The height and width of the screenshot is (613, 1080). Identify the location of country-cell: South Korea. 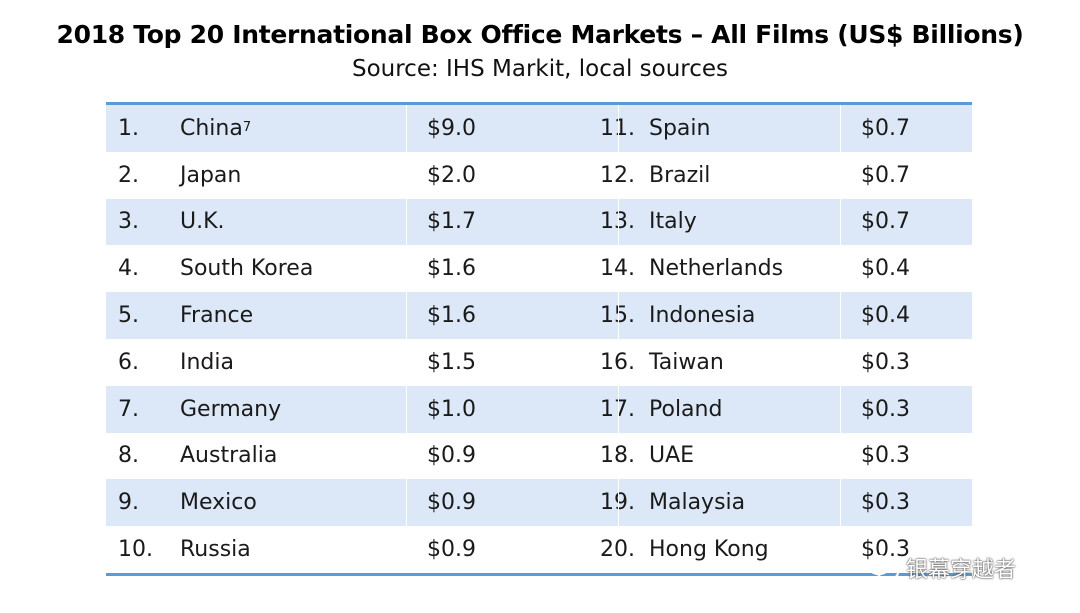
(293, 268).